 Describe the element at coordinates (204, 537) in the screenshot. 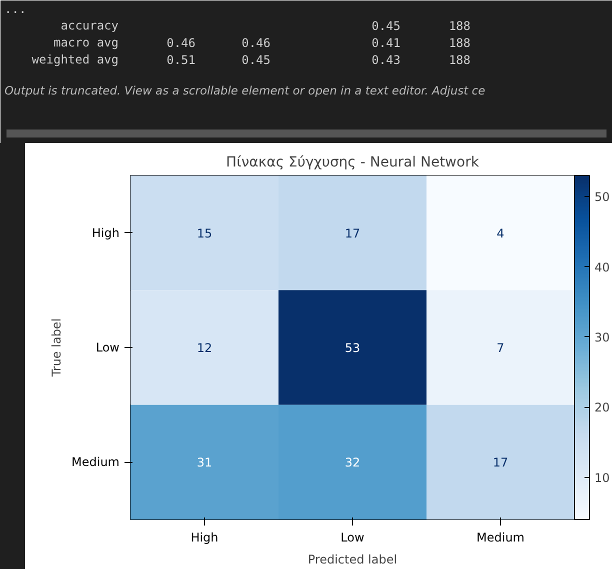

I see `x-tick-label: High` at that location.